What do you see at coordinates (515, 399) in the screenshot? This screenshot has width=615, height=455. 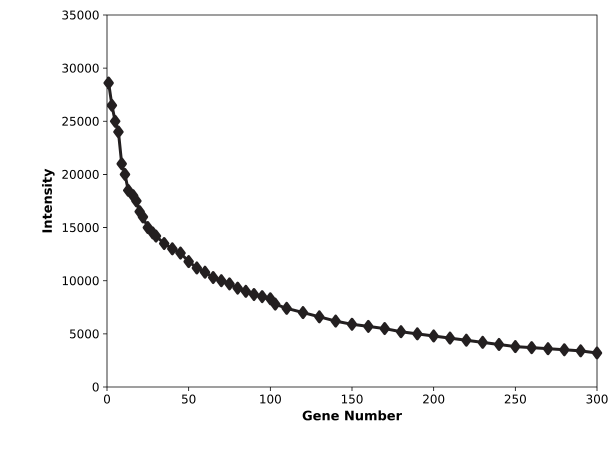 I see `x-tick-label: 250` at bounding box center [515, 399].